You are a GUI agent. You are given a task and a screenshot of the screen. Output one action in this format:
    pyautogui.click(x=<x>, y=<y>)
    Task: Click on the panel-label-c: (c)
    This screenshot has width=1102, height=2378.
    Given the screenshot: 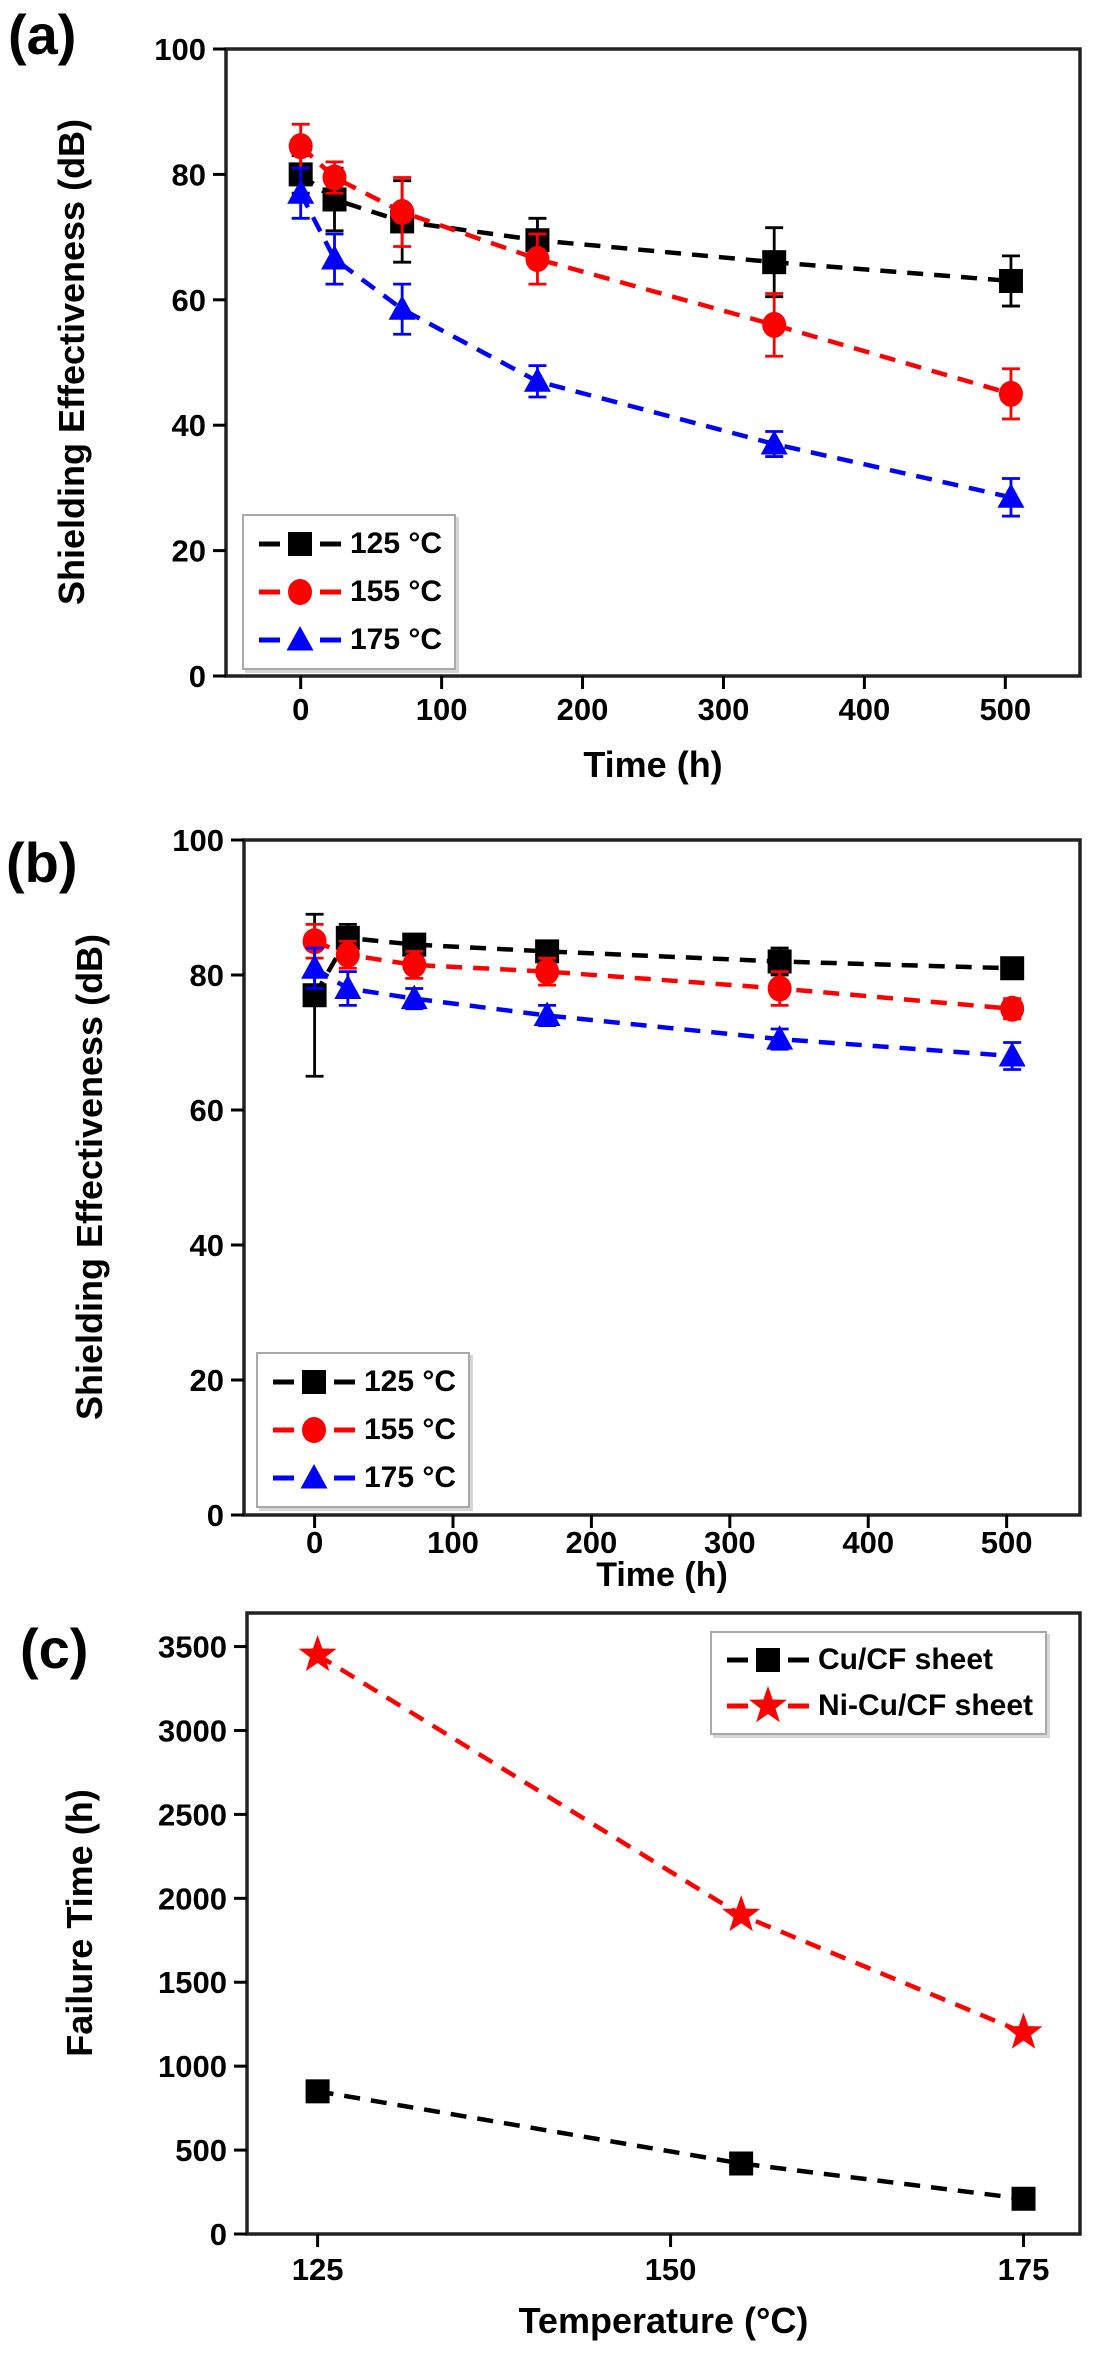 What is the action you would take?
    pyautogui.click(x=54, y=1648)
    